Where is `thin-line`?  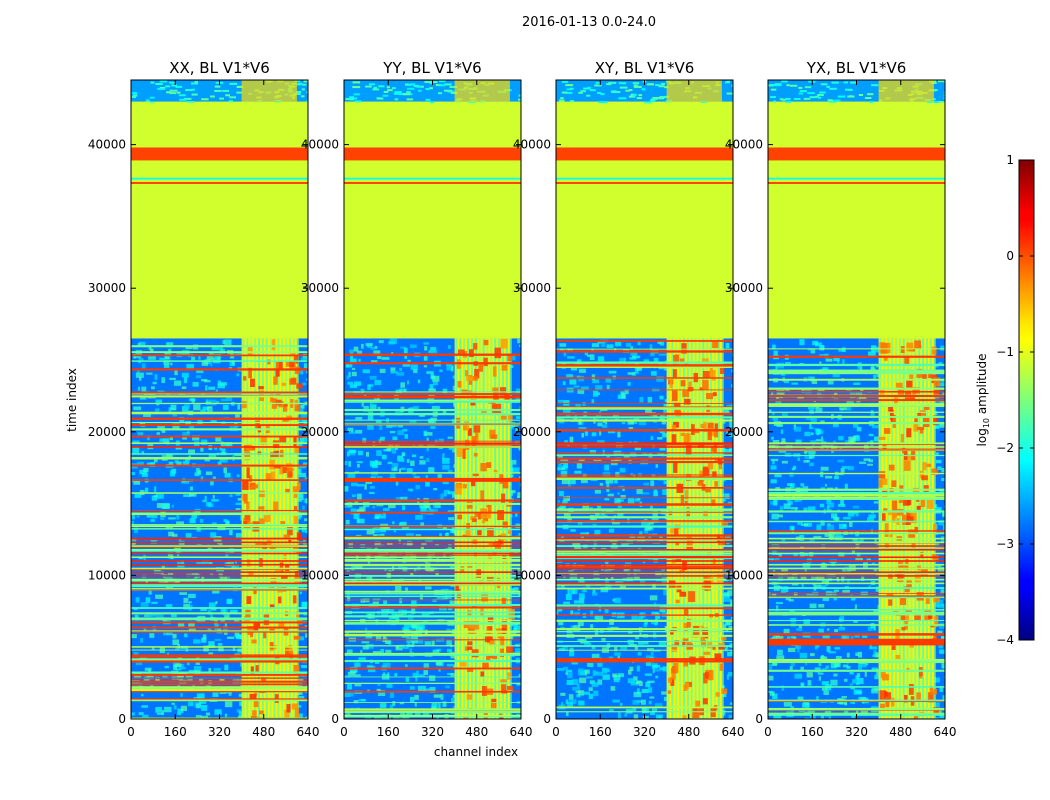 thin-line is located at coordinates (219, 178).